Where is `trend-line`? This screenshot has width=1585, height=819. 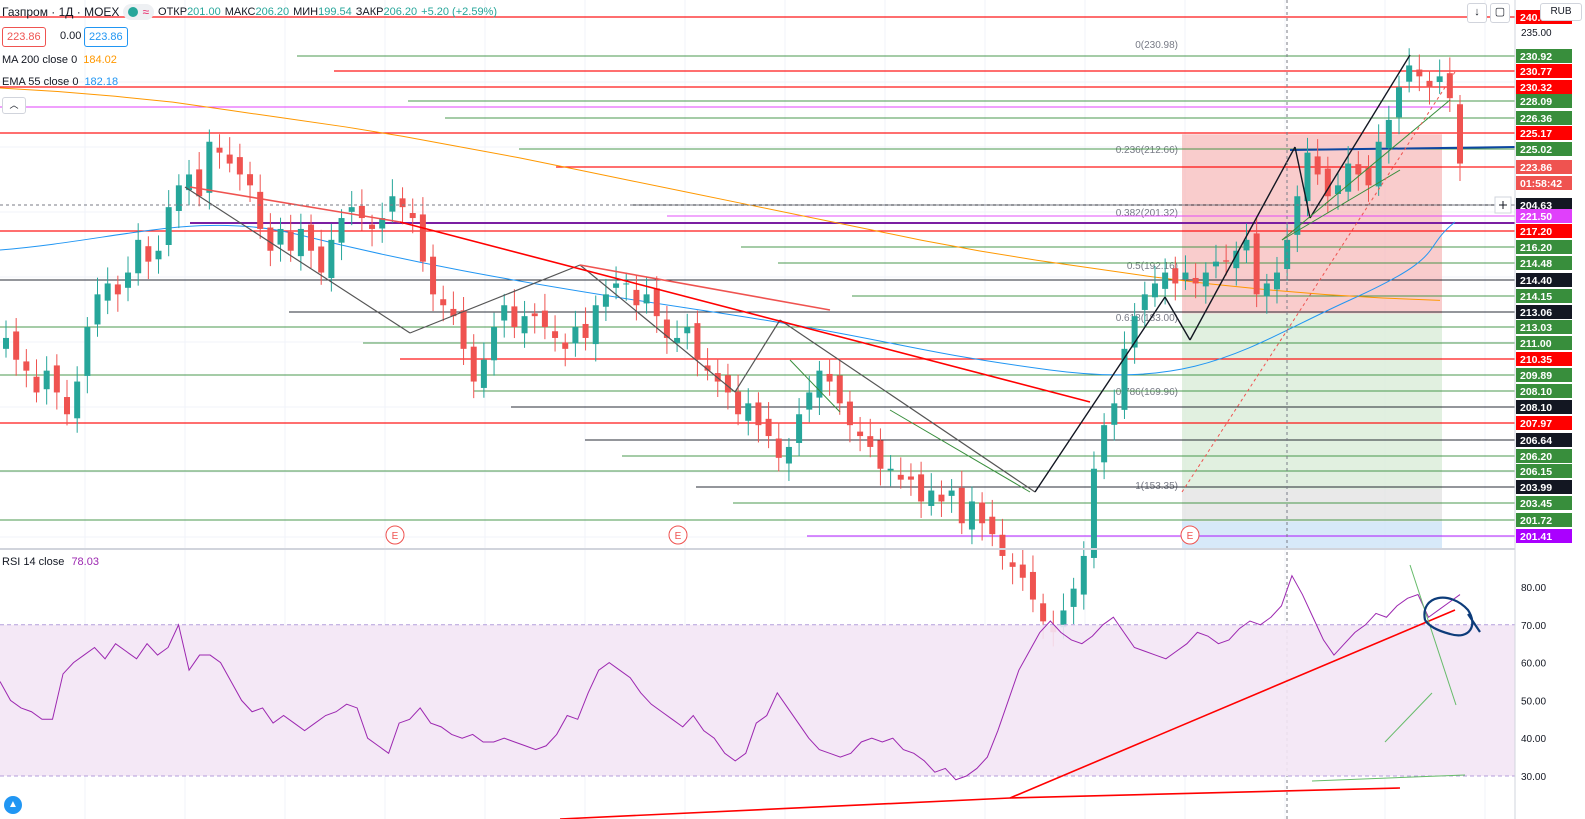 trend-line is located at coordinates (1177, 318).